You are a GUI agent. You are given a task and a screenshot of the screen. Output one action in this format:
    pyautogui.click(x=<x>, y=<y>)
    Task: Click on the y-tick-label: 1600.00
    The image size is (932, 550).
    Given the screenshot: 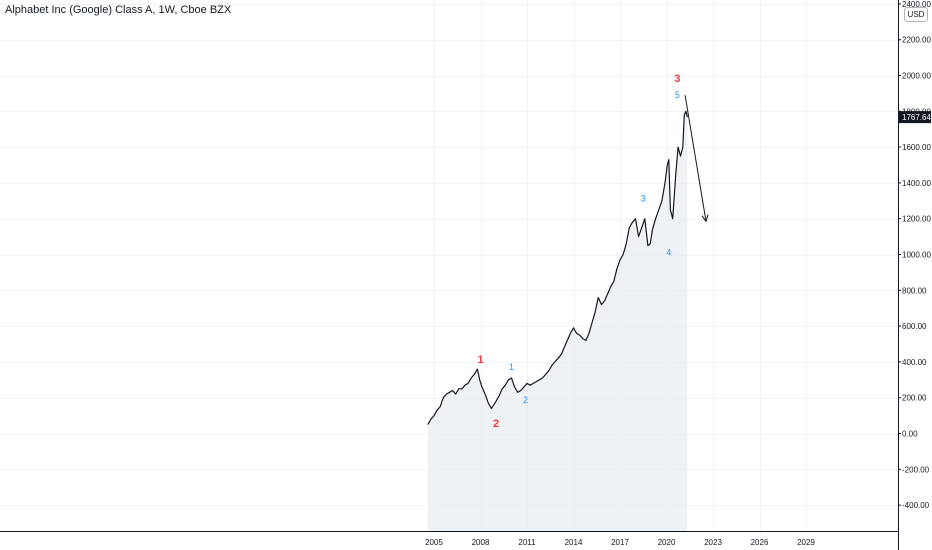 What is the action you would take?
    pyautogui.click(x=916, y=147)
    